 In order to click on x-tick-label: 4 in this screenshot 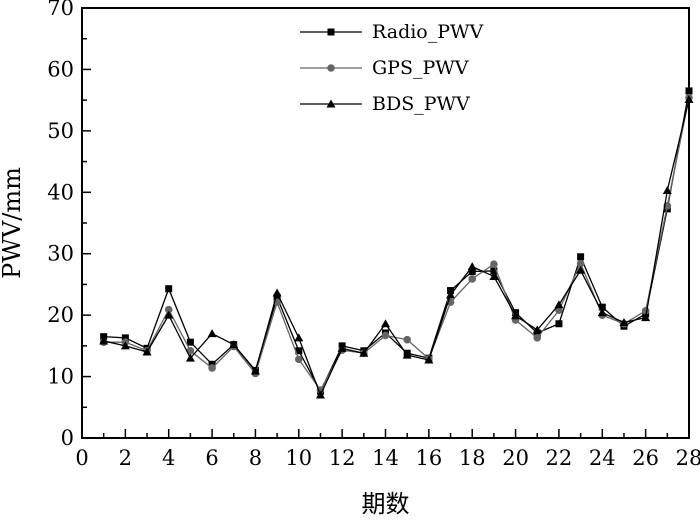, I will do `click(168, 458)`.